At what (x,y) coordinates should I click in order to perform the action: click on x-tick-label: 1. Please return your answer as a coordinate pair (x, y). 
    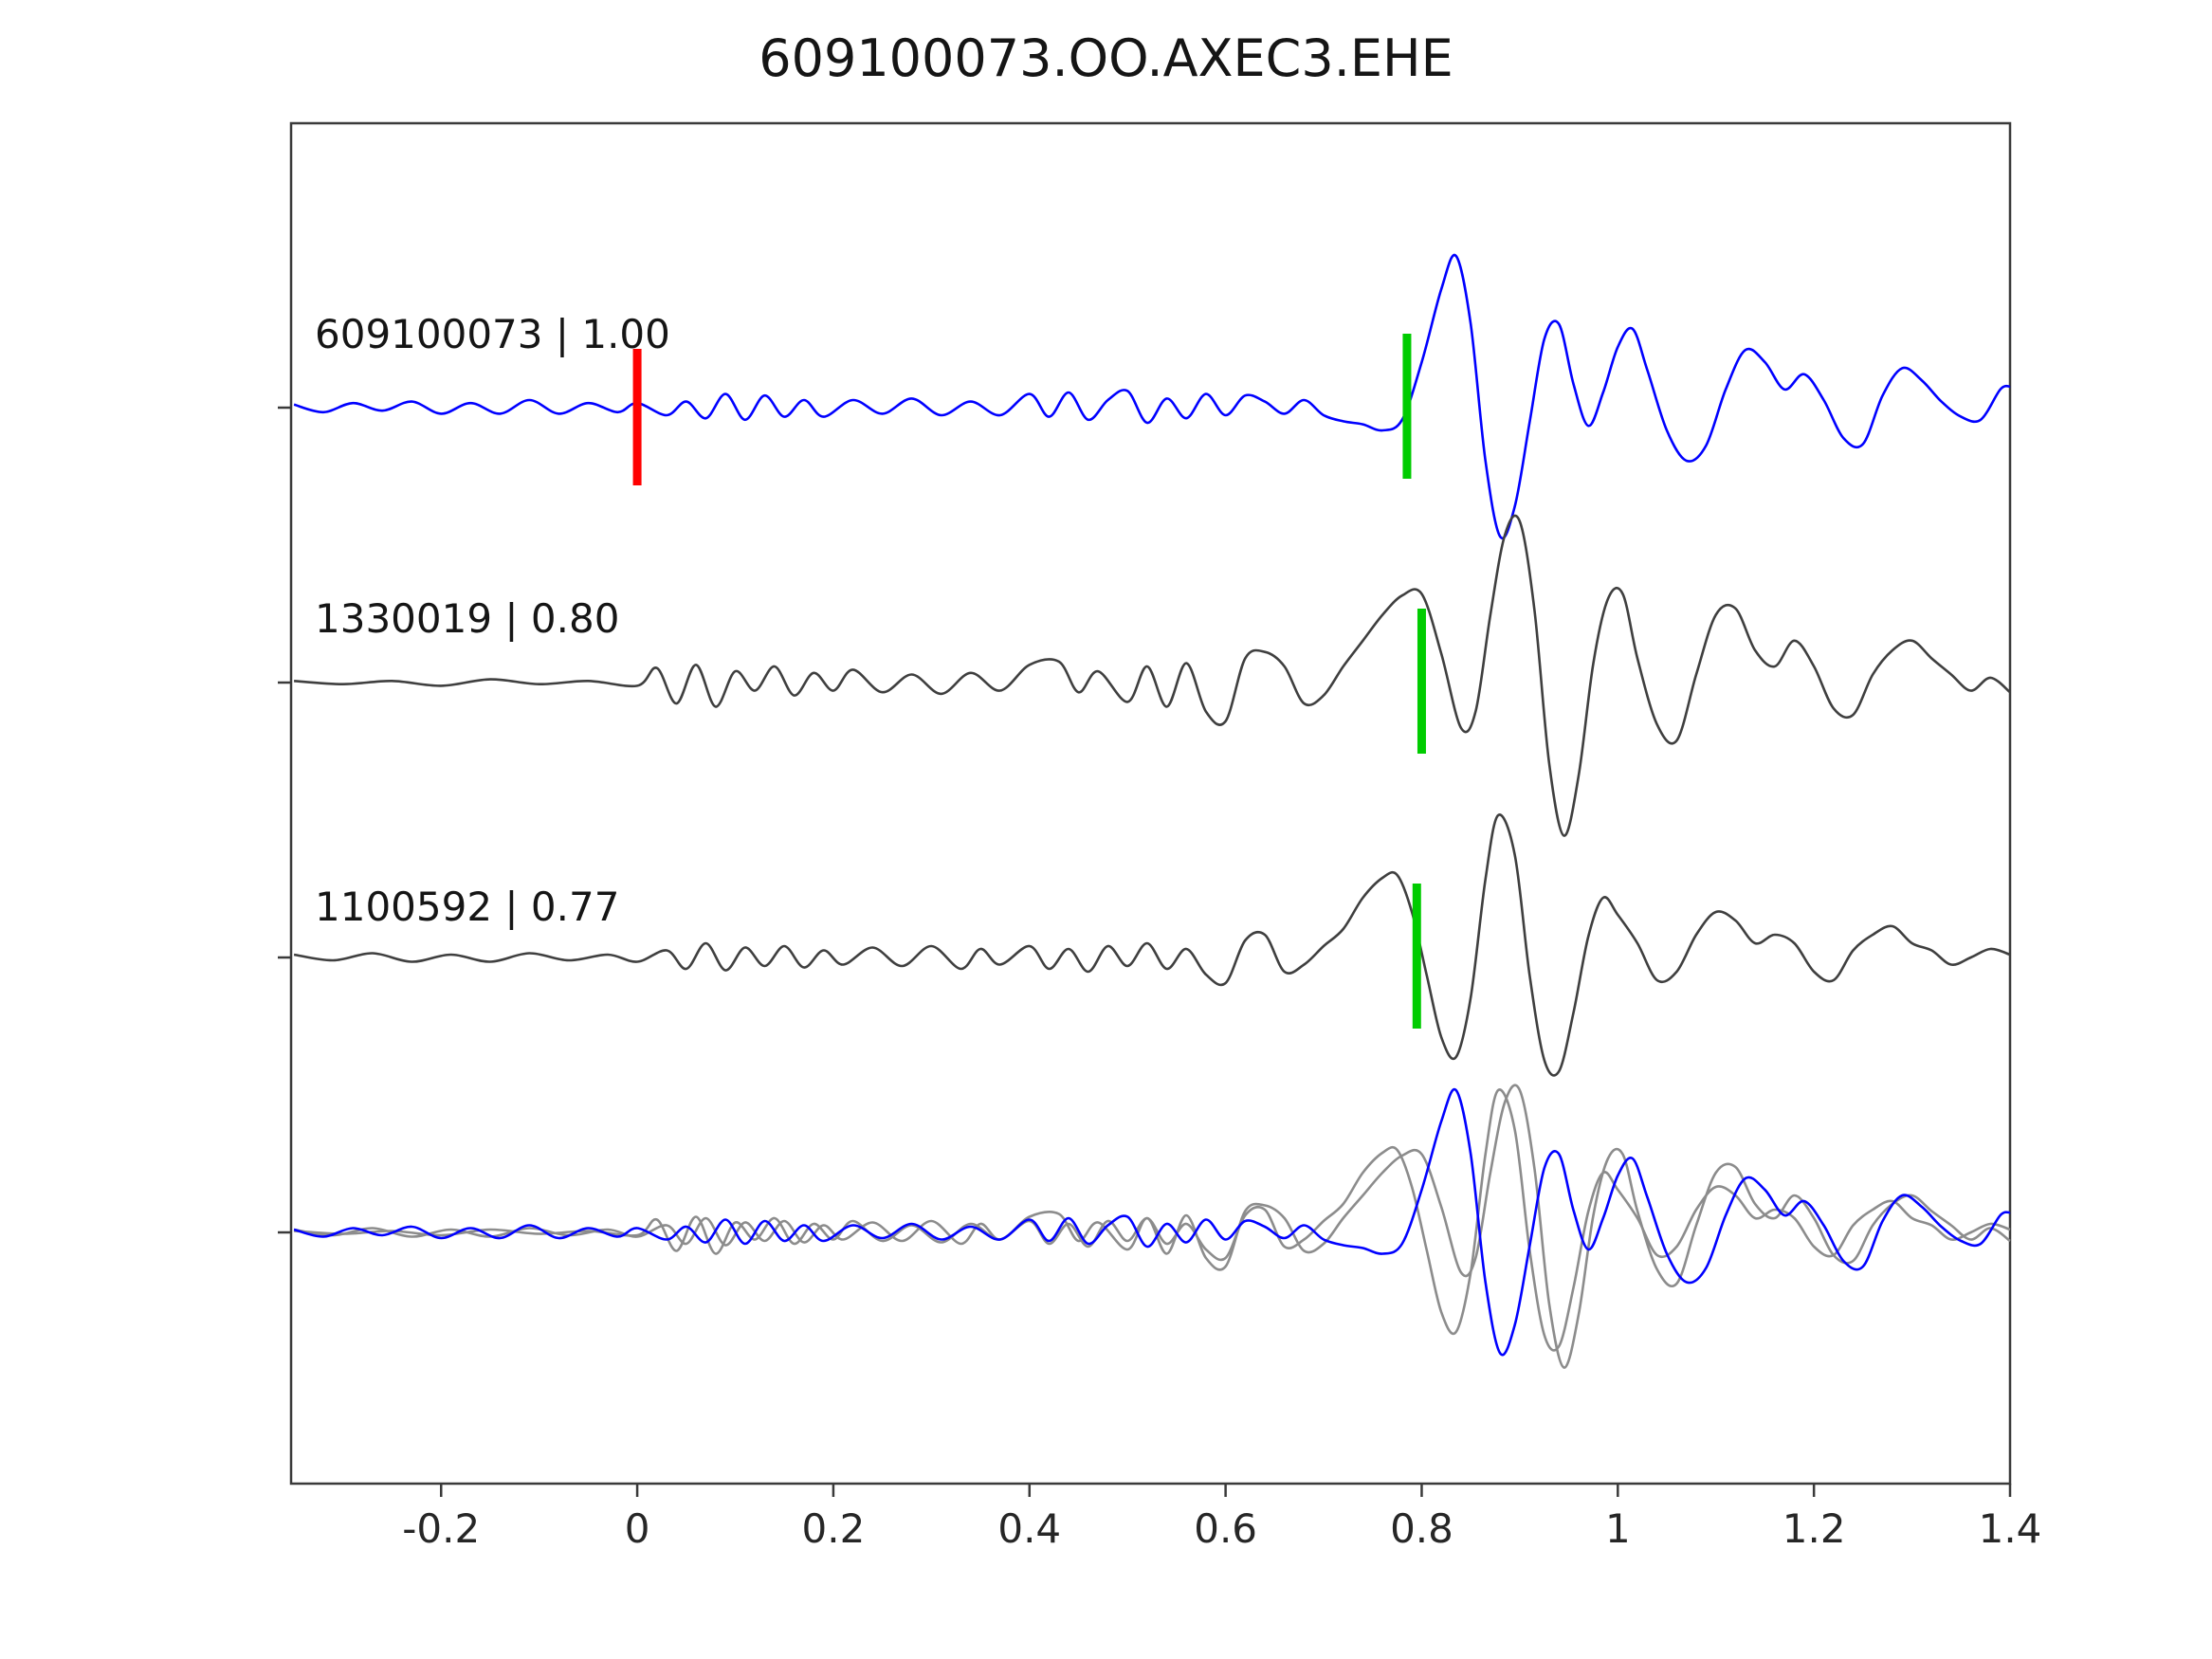
    Looking at the image, I should click on (1618, 1528).